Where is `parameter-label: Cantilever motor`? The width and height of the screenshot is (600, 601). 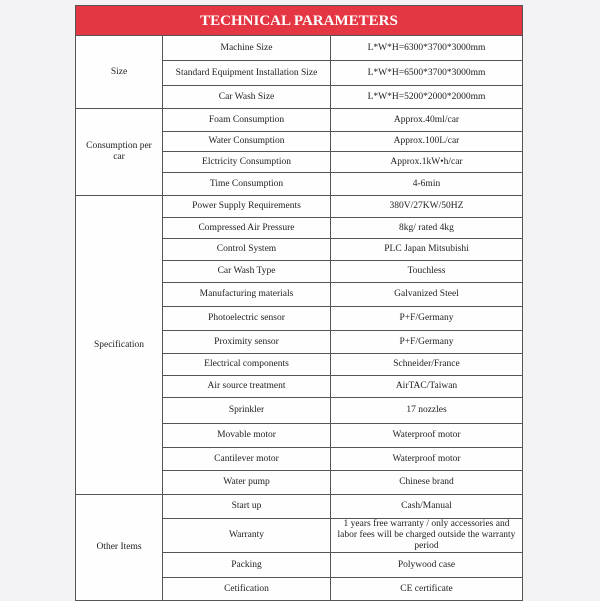
parameter-label: Cantilever motor is located at coordinates (246, 459).